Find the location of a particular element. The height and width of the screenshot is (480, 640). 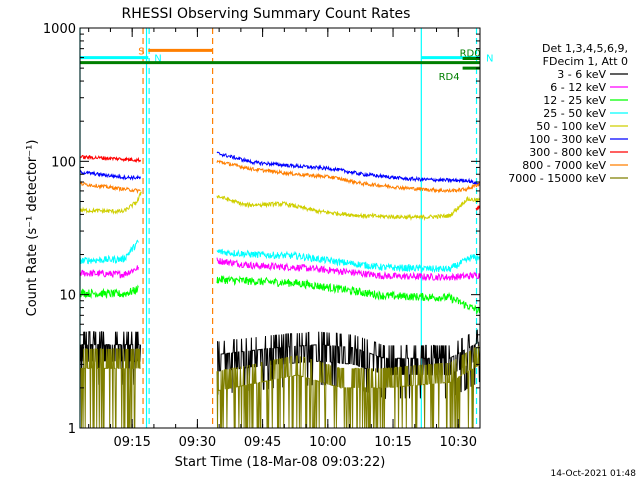

y-tick-label-0: 1 is located at coordinates (72, 429).